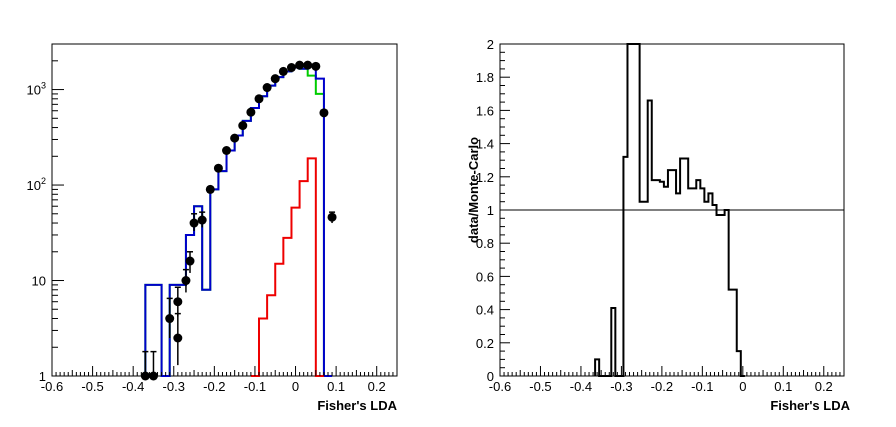 The height and width of the screenshot is (427, 896). I want to click on right-x-tick-label: -0.1, so click(702, 386).